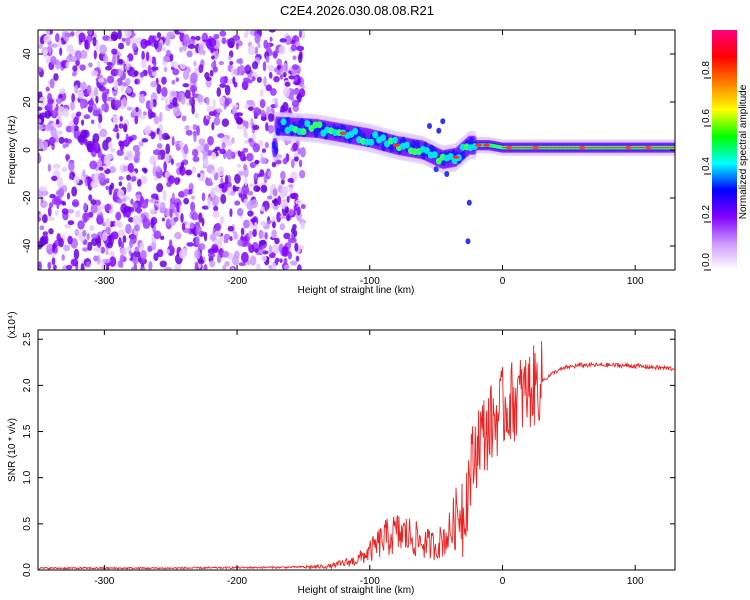  Describe the element at coordinates (12, 150) in the screenshot. I see `spectrogram-ylabel: Frequency (Hz)` at that location.